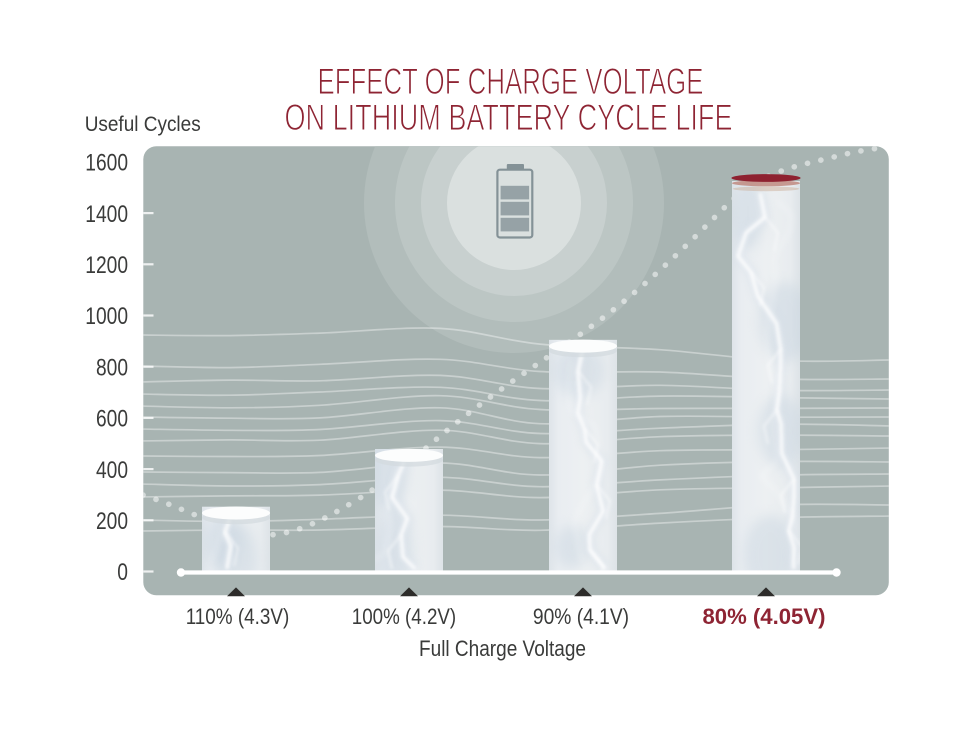 Image resolution: width=973 pixels, height=737 pixels. What do you see at coordinates (112, 521) in the screenshot?
I see `svg-text: 200` at bounding box center [112, 521].